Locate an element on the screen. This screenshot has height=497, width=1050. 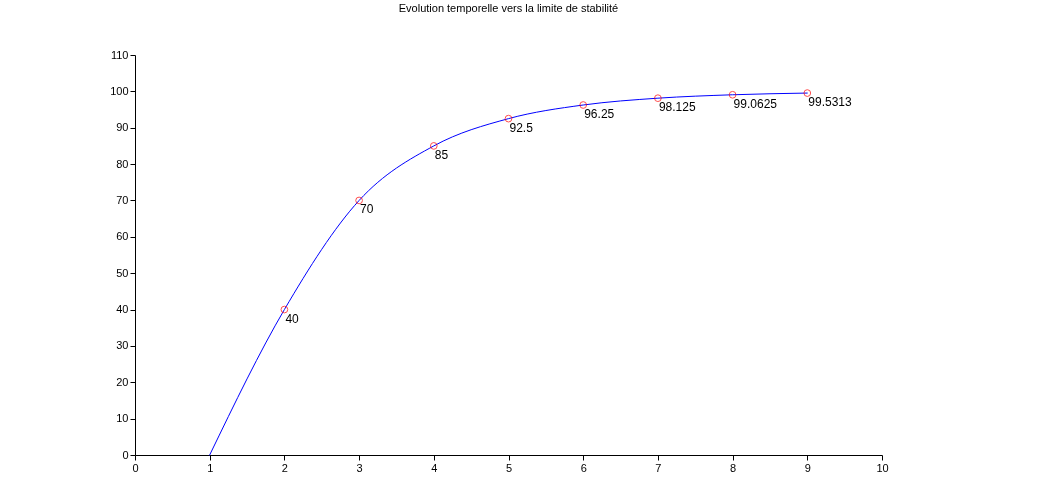
x-tick-label: 2 is located at coordinates (284, 467).